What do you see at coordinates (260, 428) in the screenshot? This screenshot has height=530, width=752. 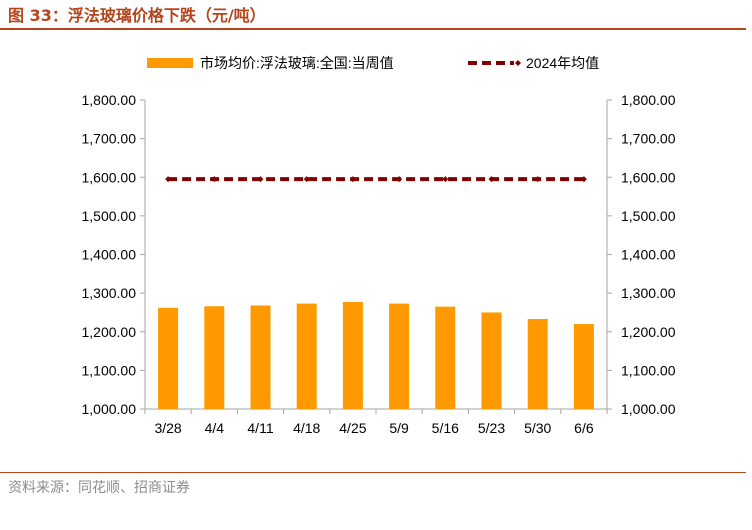 I see `x-tick-label: 4/11` at bounding box center [260, 428].